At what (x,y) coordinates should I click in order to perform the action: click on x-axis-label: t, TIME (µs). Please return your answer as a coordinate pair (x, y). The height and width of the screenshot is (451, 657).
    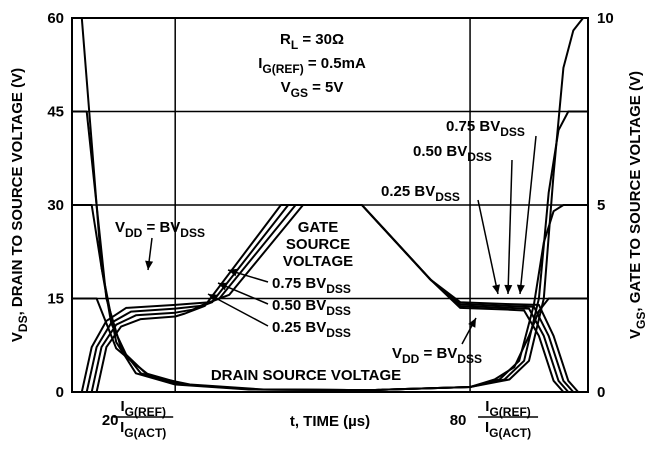
    Looking at the image, I should click on (330, 421).